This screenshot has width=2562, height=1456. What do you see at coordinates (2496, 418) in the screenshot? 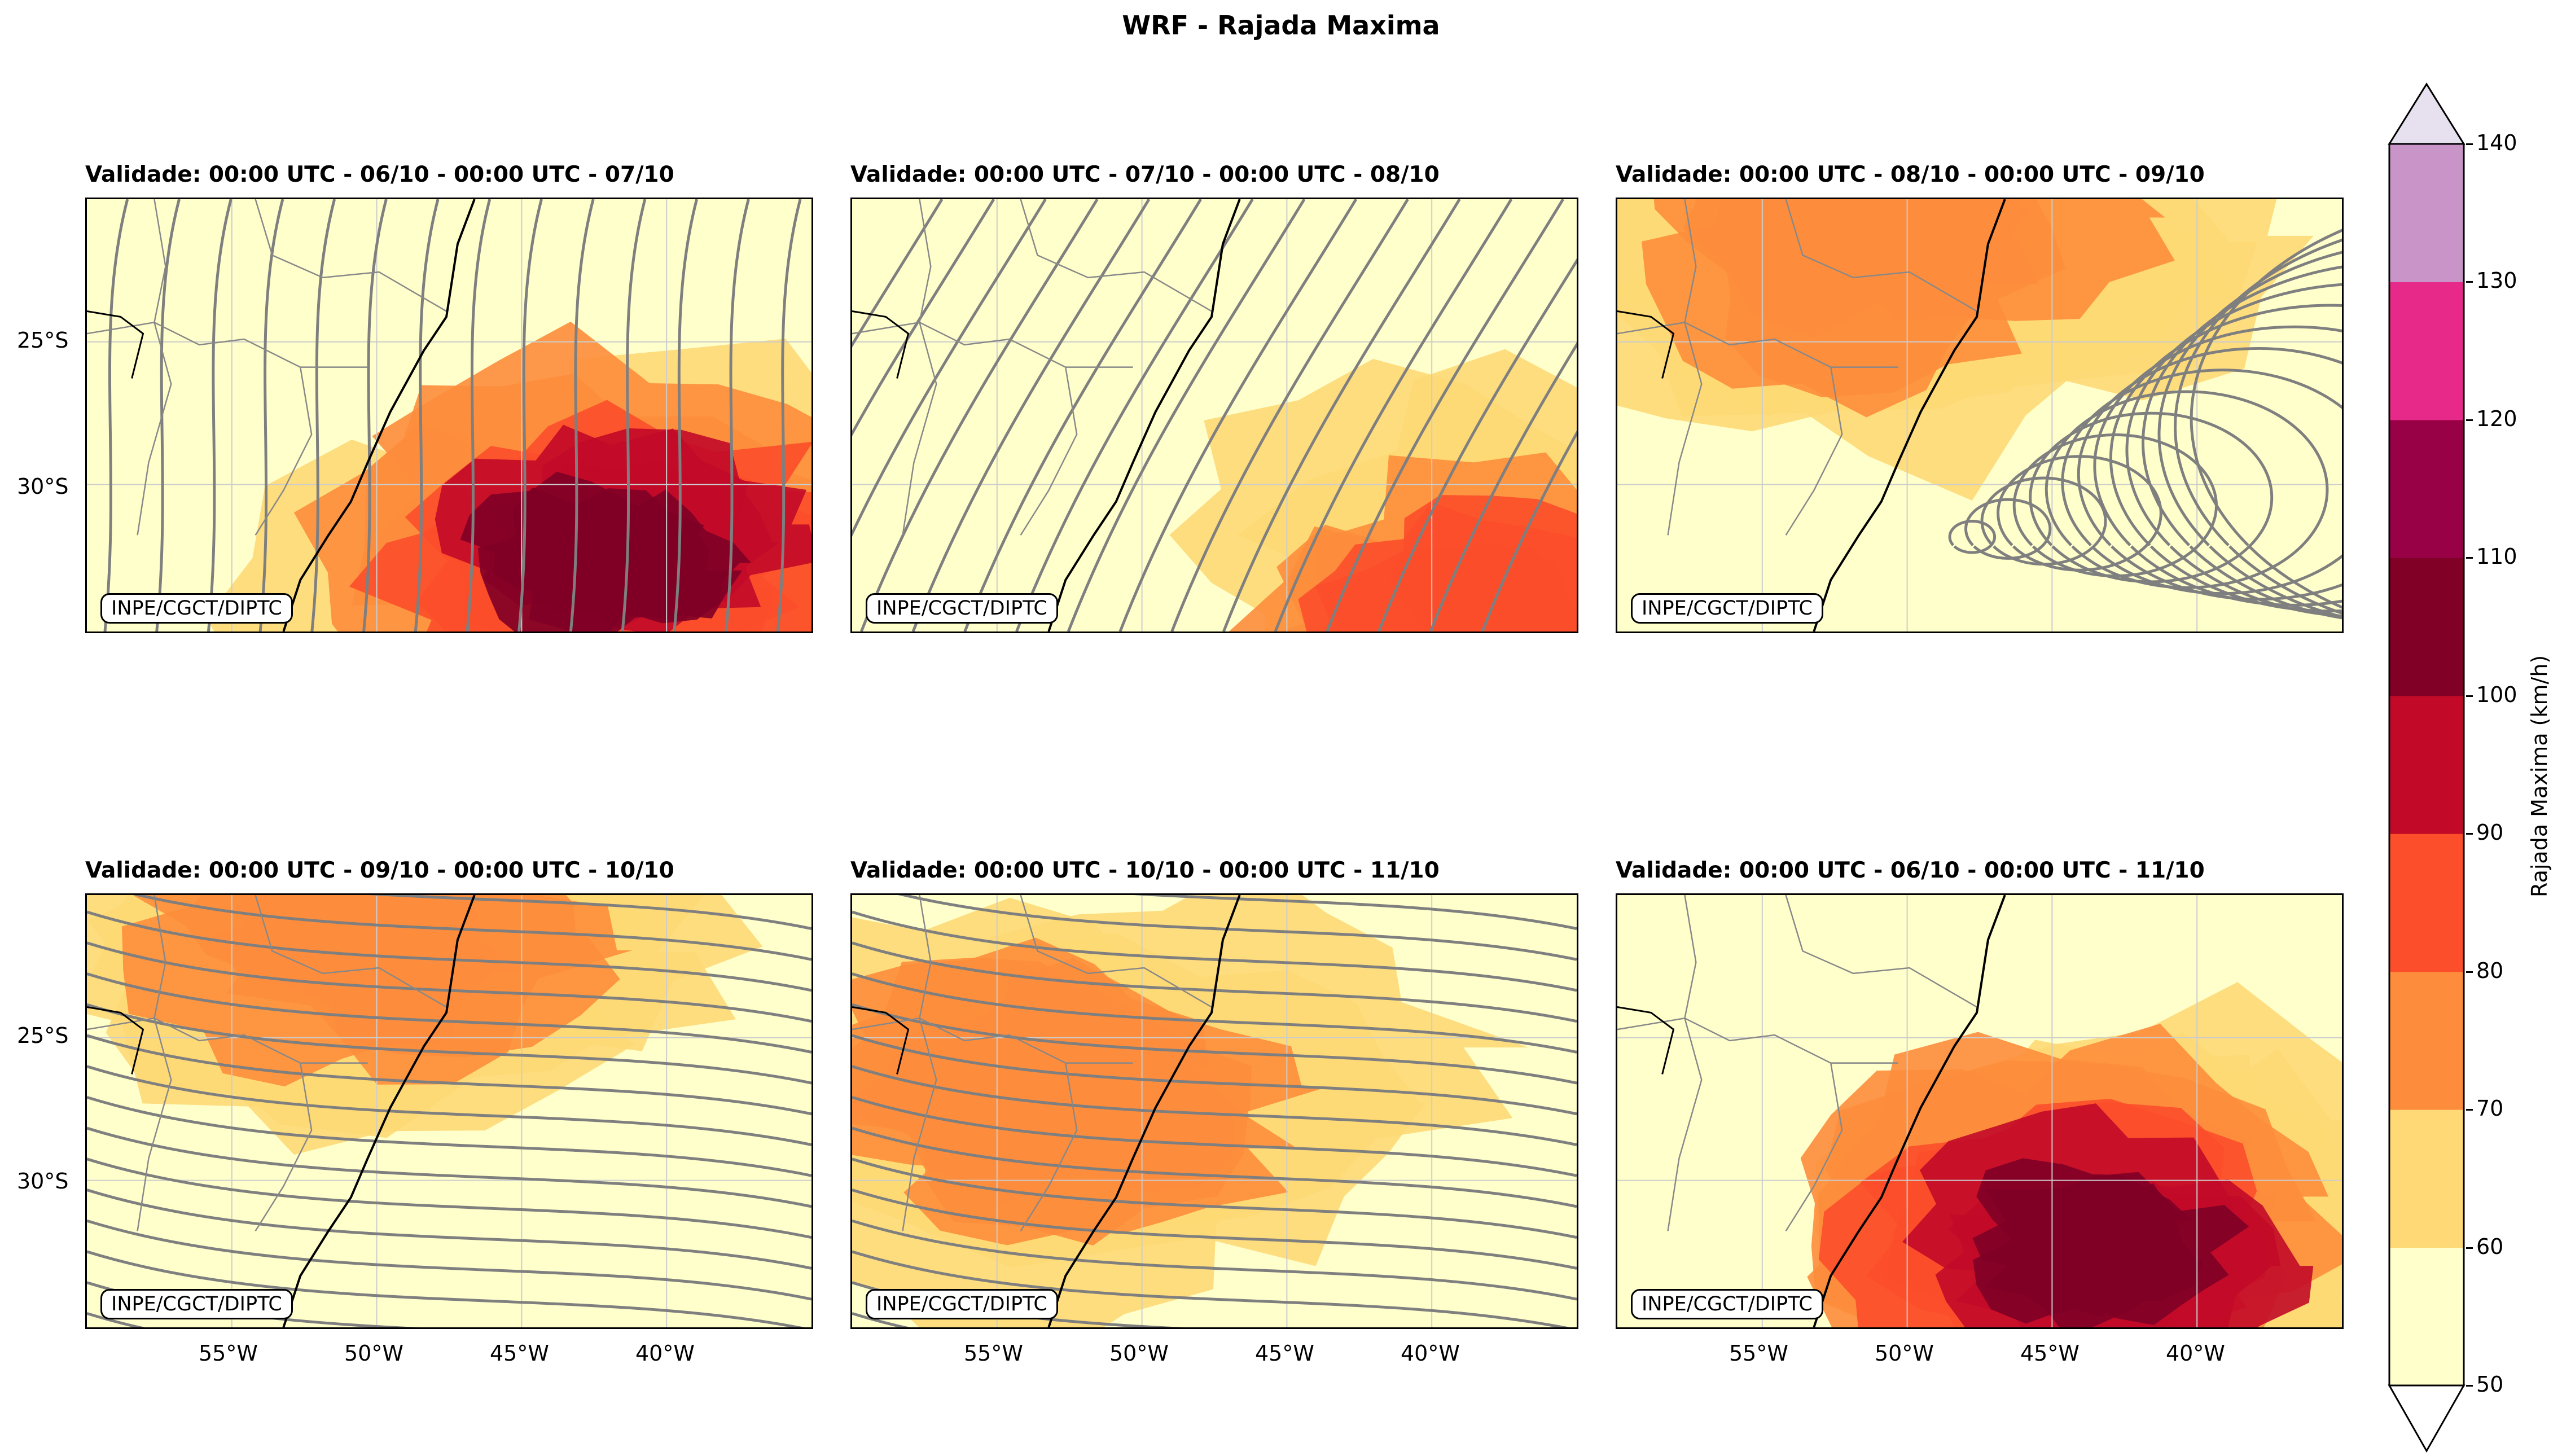
I see `colorbar-tick-120: 120` at bounding box center [2496, 418].